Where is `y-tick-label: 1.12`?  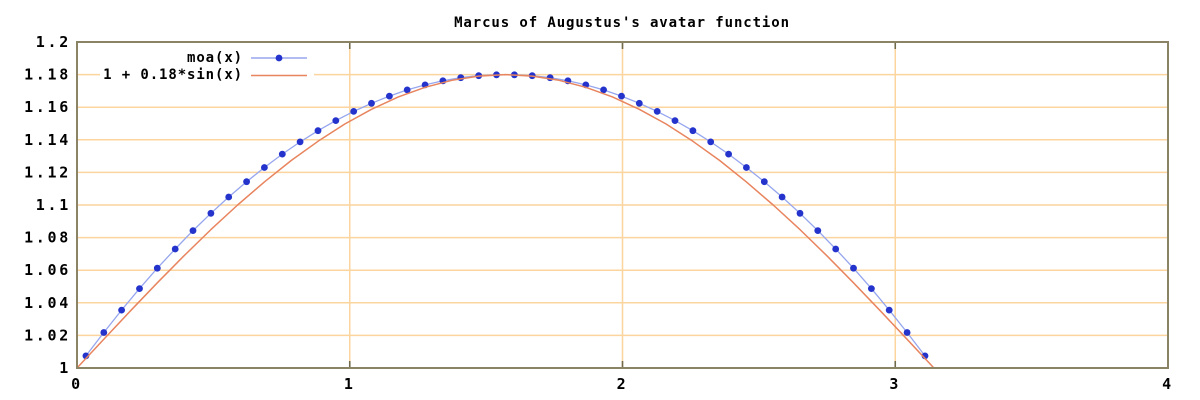 y-tick-label: 1.12 is located at coordinates (47, 172).